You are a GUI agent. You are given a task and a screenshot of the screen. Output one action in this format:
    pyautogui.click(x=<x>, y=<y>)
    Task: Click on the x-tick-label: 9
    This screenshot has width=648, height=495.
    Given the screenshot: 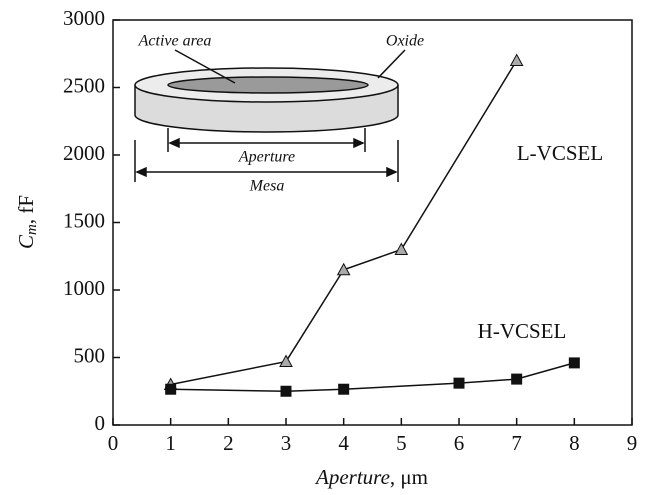 What is the action you would take?
    pyautogui.click(x=632, y=443)
    